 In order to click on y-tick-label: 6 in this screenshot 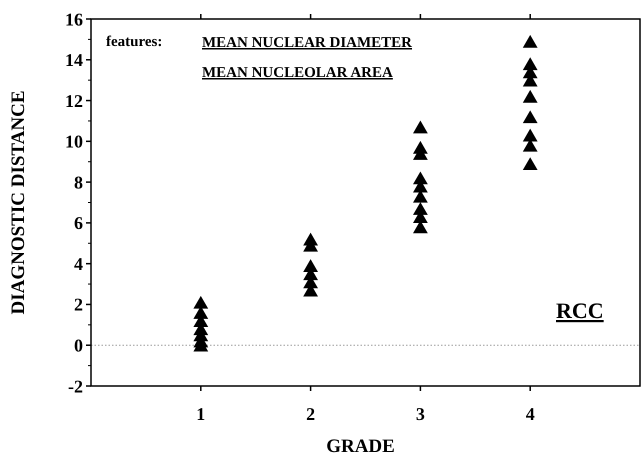, I will do `click(78, 223)`.